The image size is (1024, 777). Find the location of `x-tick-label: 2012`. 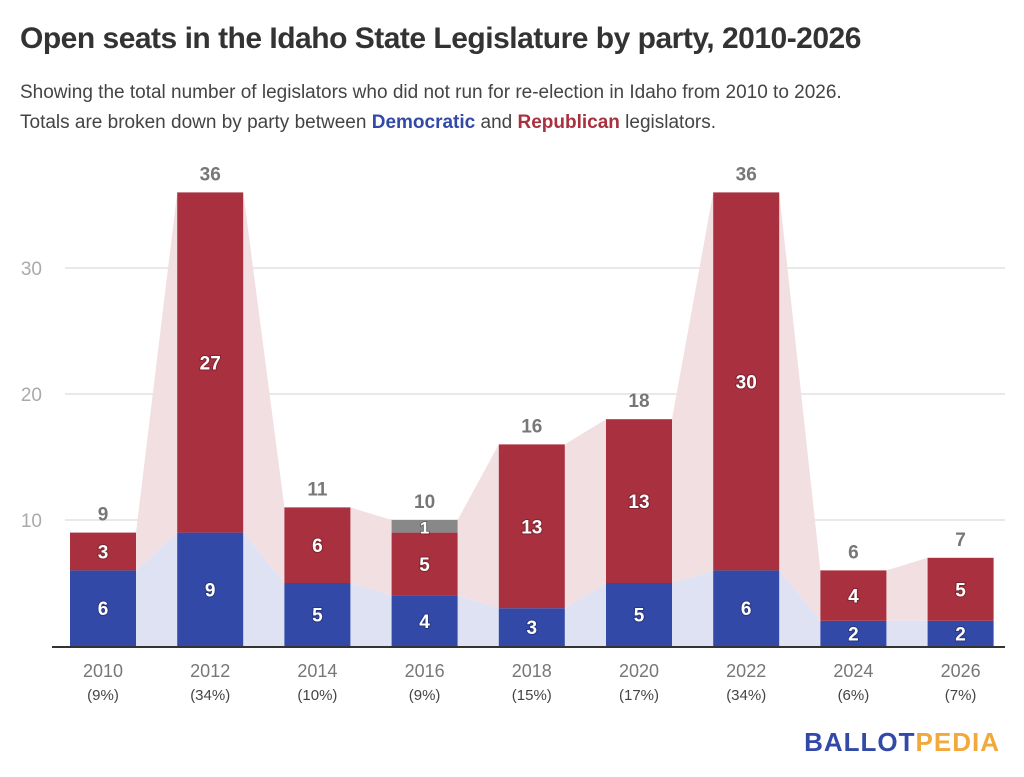

x-tick-label: 2012 is located at coordinates (210, 671).